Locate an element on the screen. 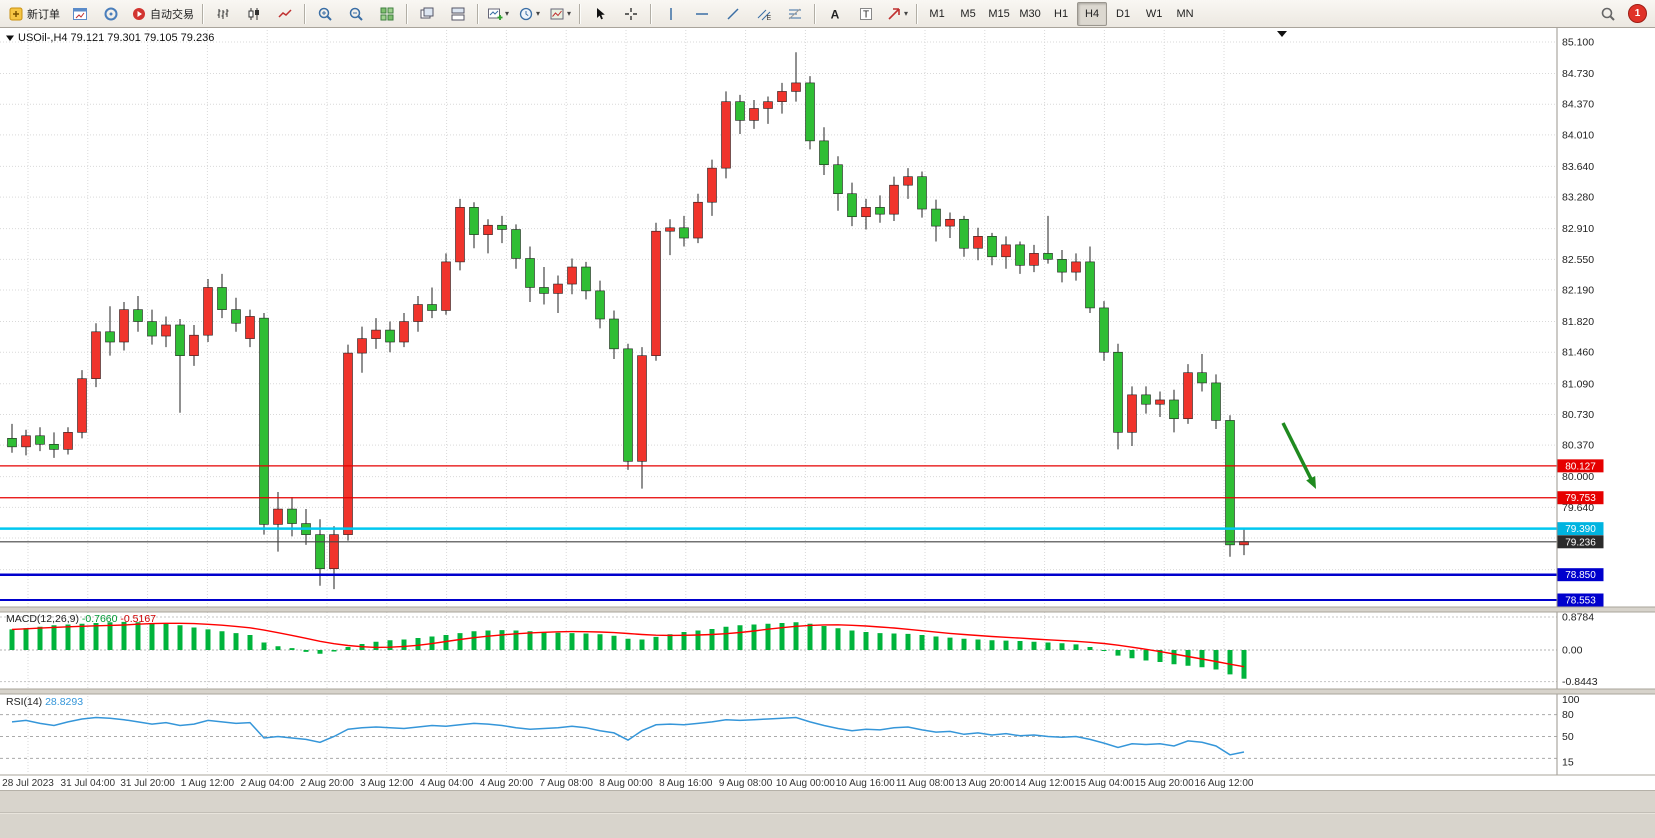  timeframe-d1-button: D1 is located at coordinates (1123, 14).